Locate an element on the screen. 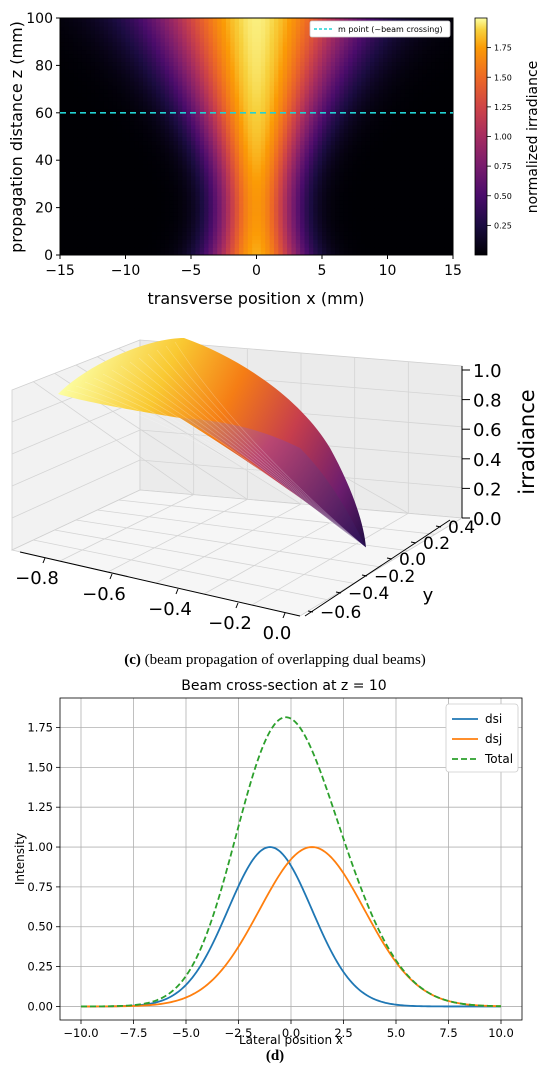  surface-x-ticks: −0.8 −0.6 −0.4 −0.2 0.0 is located at coordinates (153, 600).